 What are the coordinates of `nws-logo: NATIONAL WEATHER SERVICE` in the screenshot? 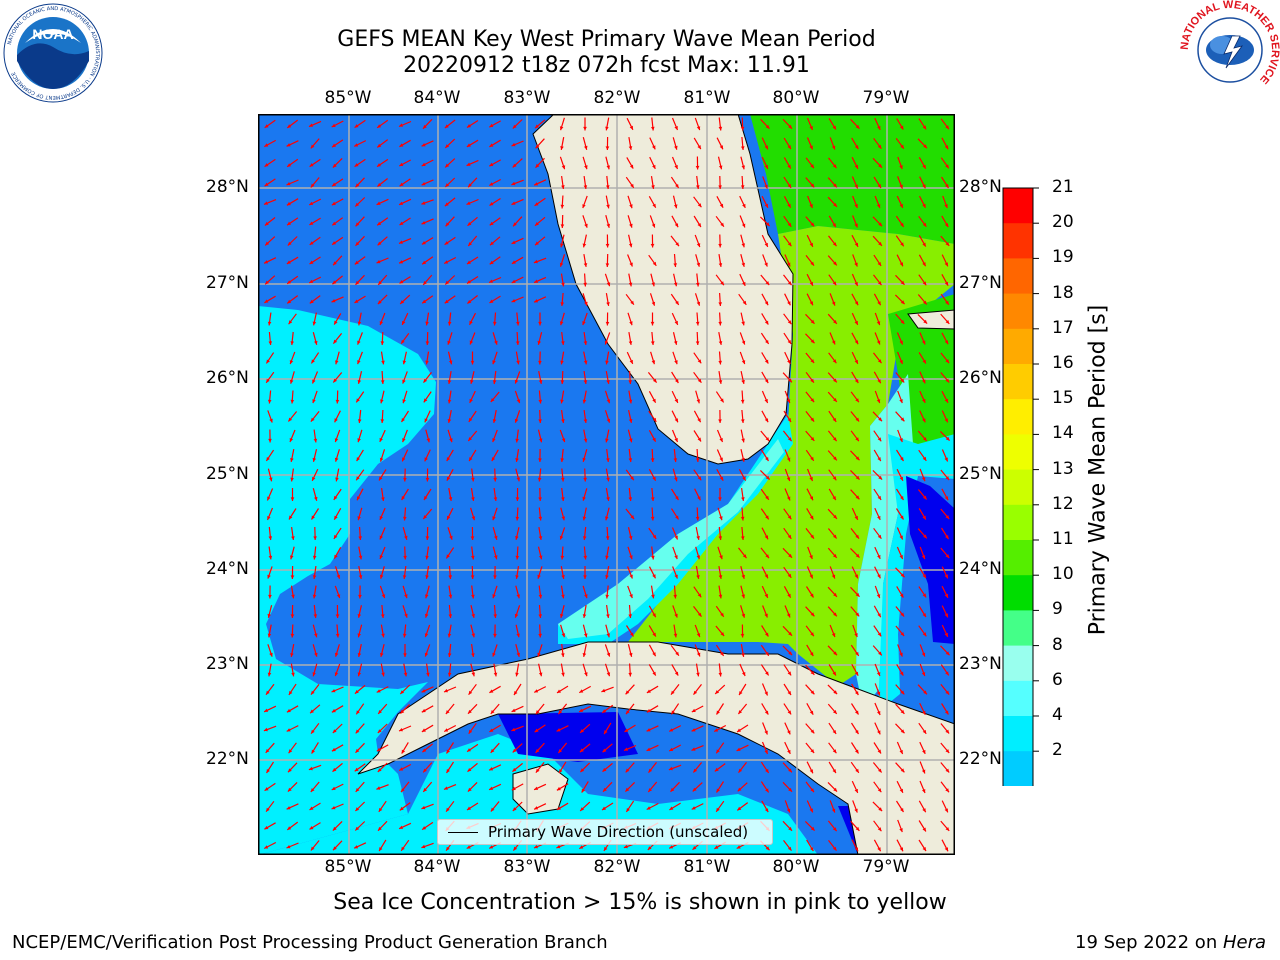 It's located at (1230, 49).